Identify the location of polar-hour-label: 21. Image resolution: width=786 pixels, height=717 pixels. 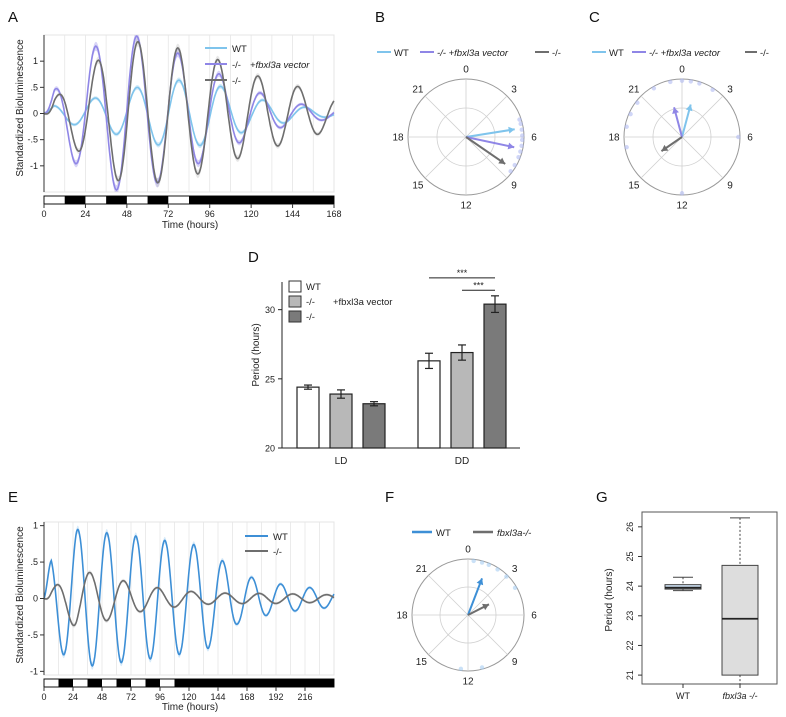
(418, 89).